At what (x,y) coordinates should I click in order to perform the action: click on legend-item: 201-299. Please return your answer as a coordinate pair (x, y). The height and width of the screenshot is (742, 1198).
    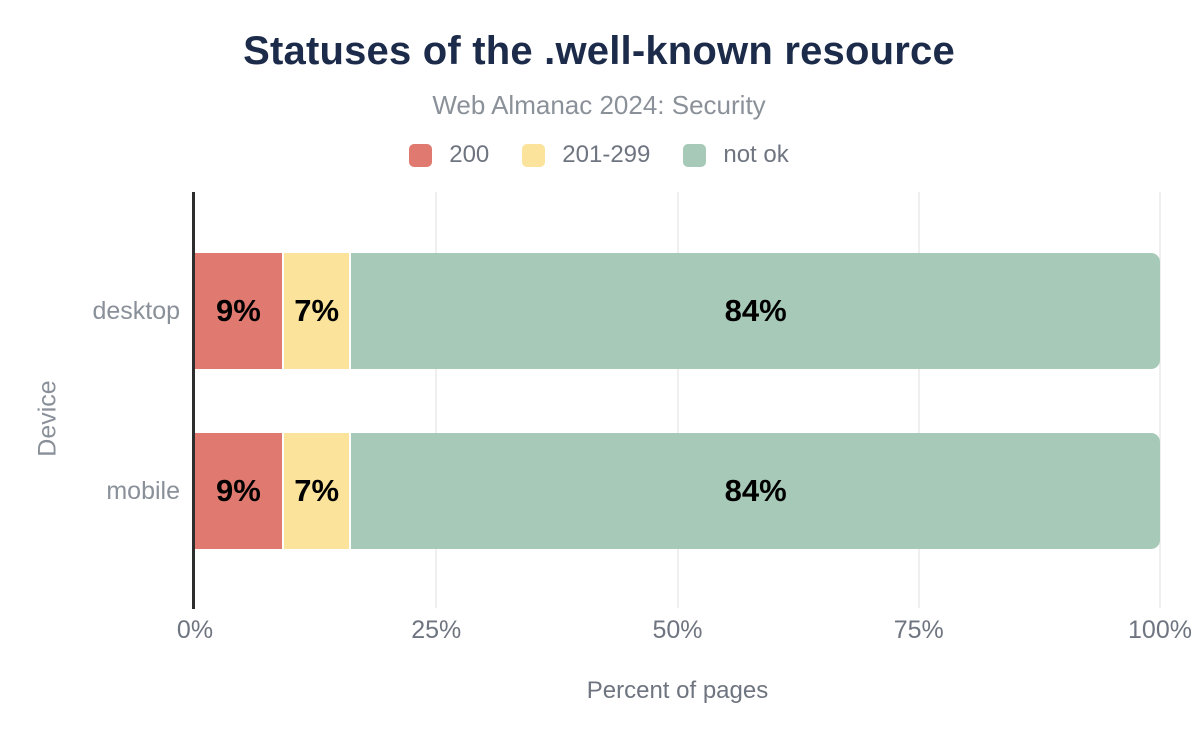
    Looking at the image, I should click on (586, 155).